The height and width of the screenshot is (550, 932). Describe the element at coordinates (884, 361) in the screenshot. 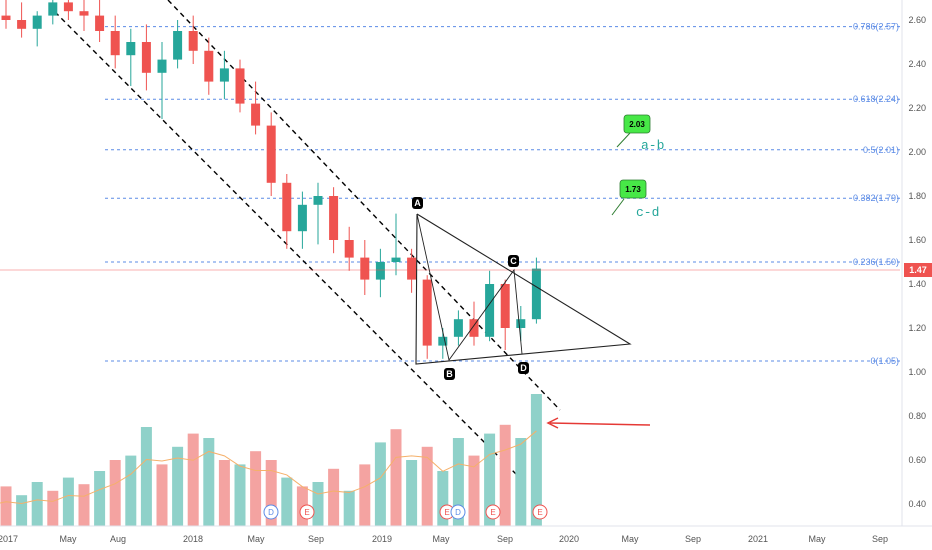

I see `fib-level-label: 0(1.05)` at that location.